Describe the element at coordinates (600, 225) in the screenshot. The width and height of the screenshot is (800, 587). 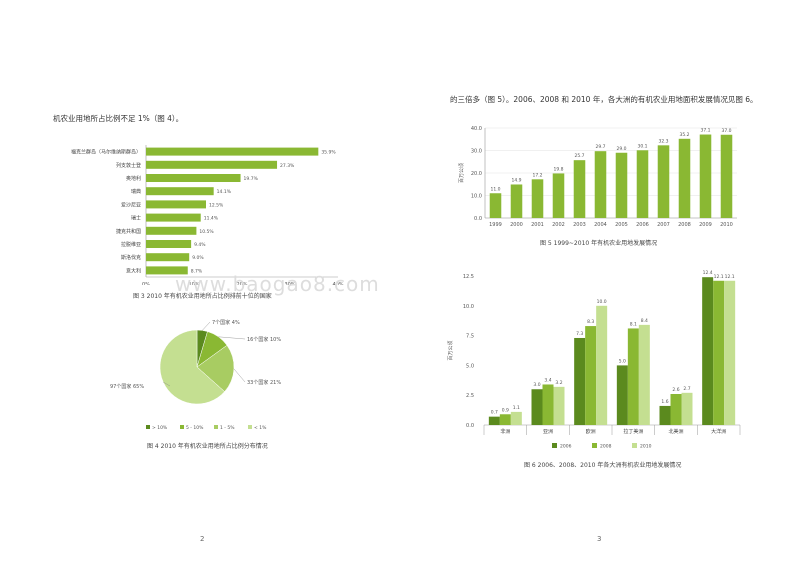
I see `fig5-x-tick-label: 2004` at that location.